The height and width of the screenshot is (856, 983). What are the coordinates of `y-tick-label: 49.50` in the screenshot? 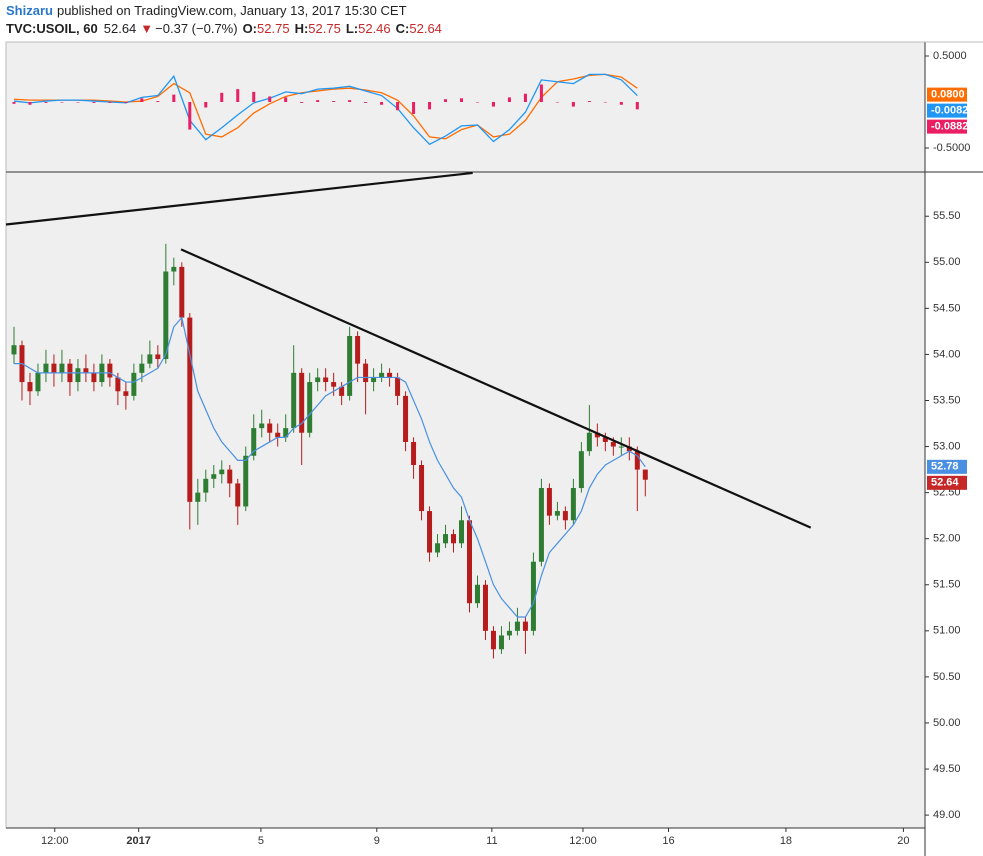 It's located at (947, 769).